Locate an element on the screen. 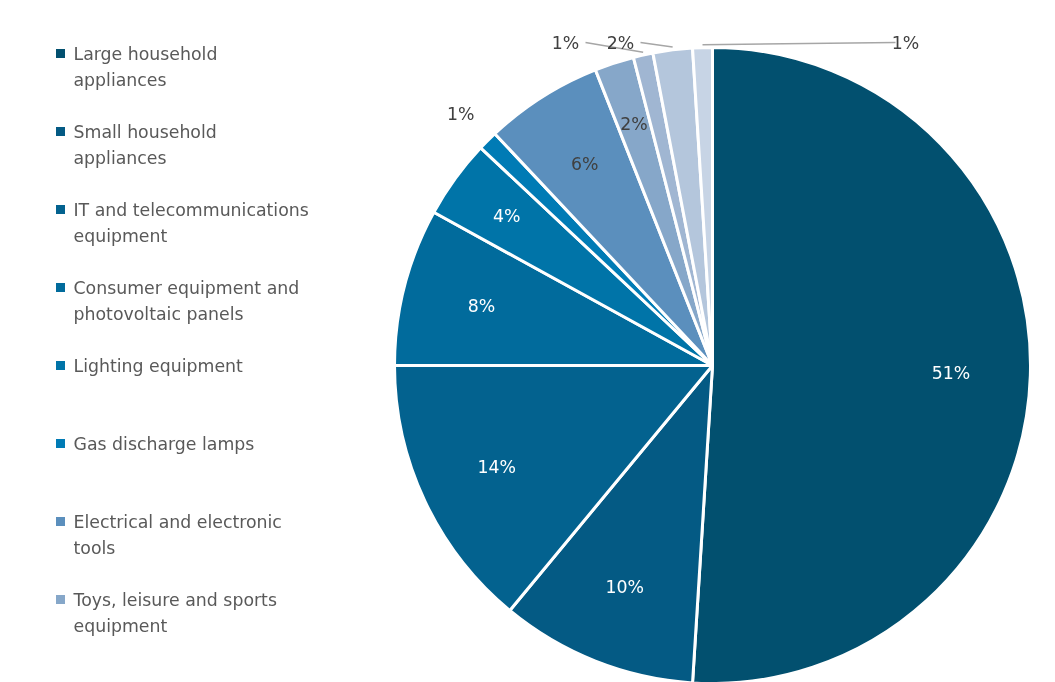 This screenshot has height=682, width=1055. legend-label: Gas discharge lamps is located at coordinates (164, 443).